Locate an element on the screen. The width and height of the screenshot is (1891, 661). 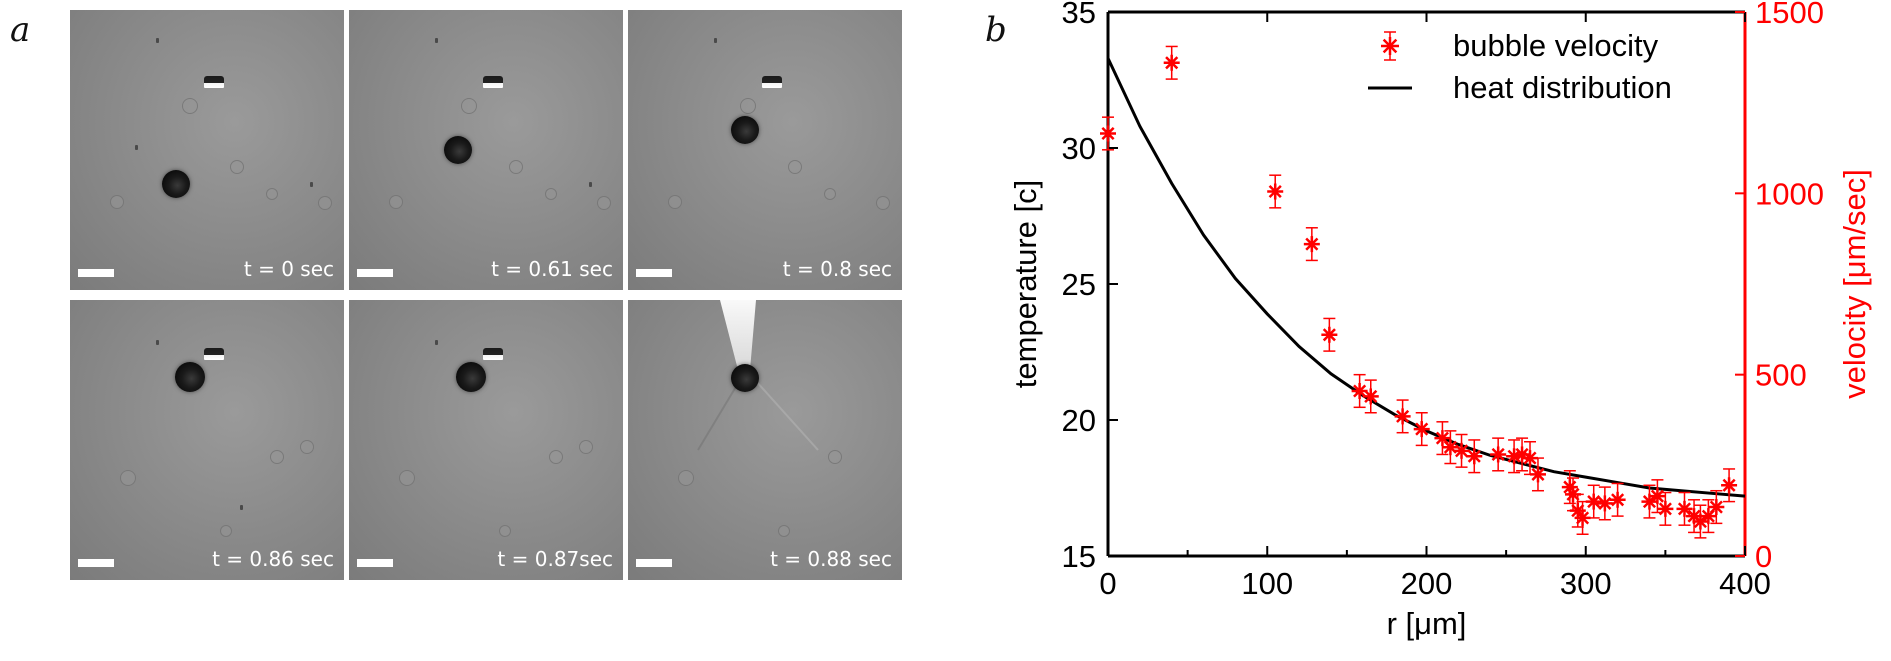
frame-t08: t = 0.8 sec is located at coordinates (765, 150).